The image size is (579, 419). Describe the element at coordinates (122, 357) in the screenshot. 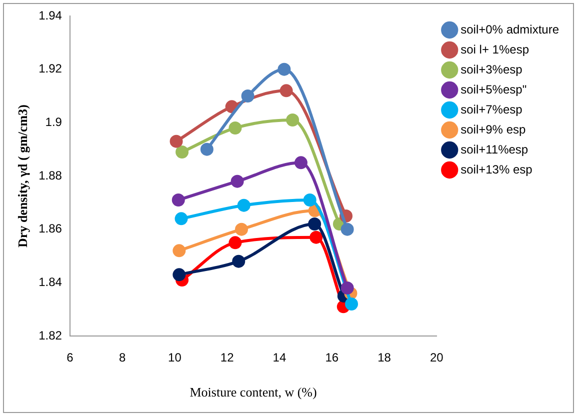

I see `x-tick-label: 8` at that location.